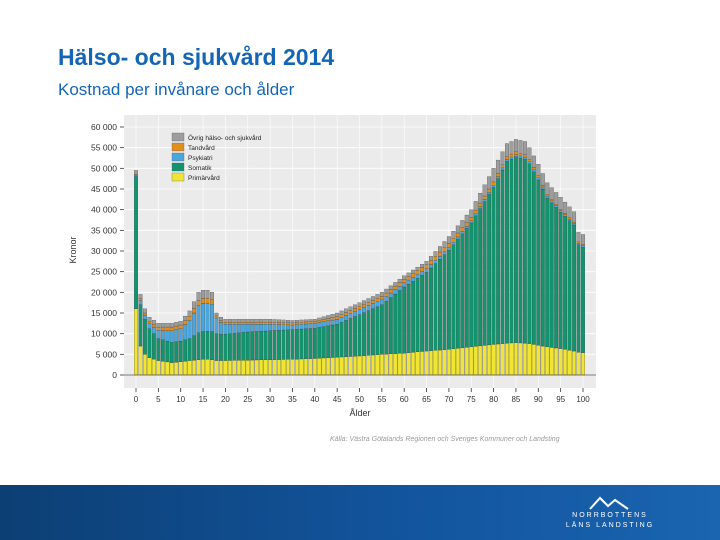 The image size is (720, 540). Describe the element at coordinates (610, 525) in the screenshot. I see `logo-line-2: LÄNS LANDSTING` at that location.